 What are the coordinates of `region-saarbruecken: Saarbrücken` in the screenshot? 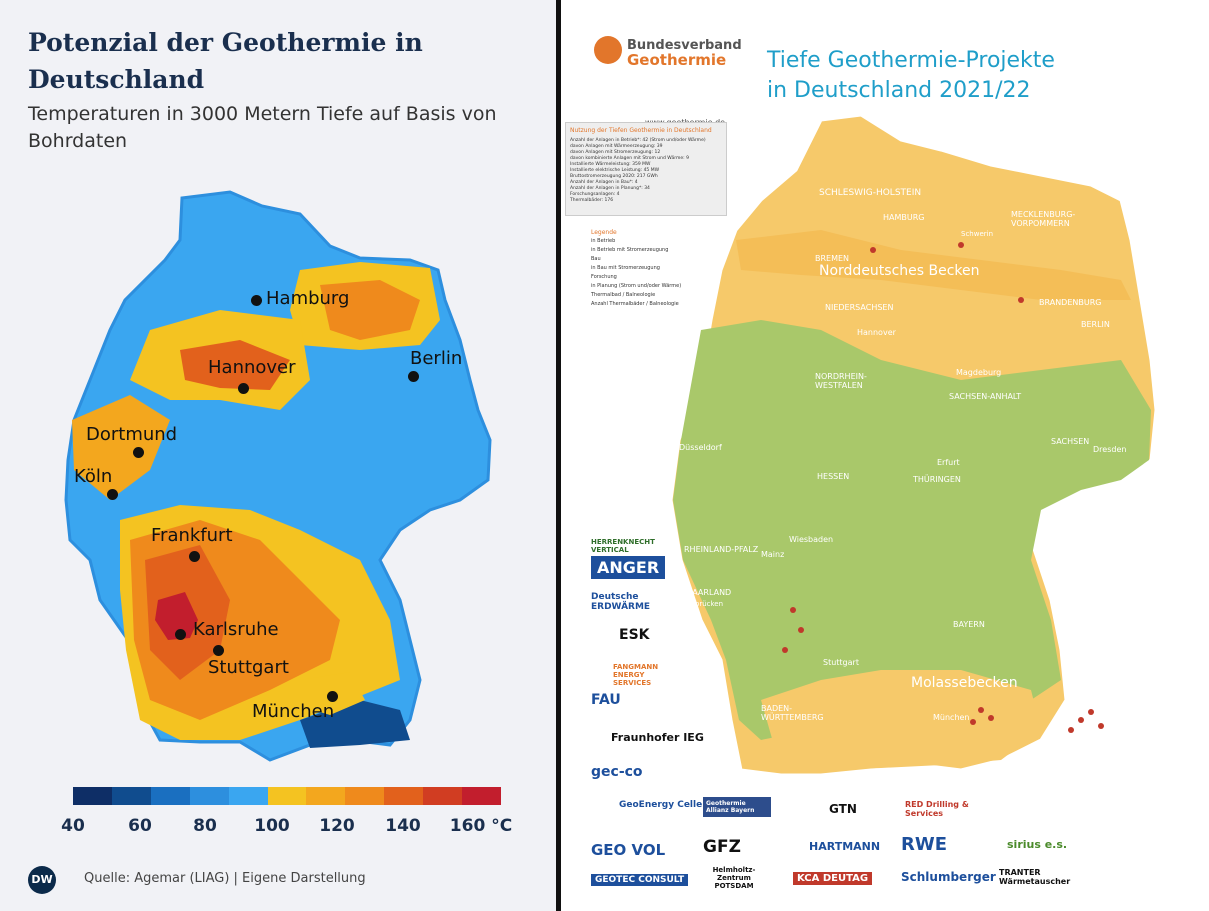 It's located at (701, 604).